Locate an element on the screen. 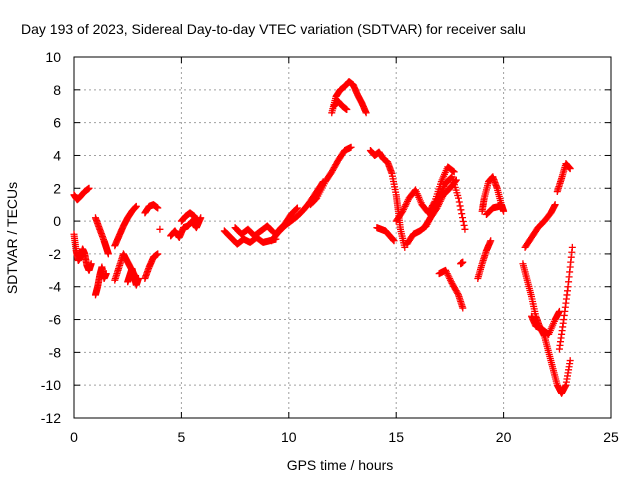 This screenshot has height=480, width=640. y-tick-label: -12 is located at coordinates (51, 418).